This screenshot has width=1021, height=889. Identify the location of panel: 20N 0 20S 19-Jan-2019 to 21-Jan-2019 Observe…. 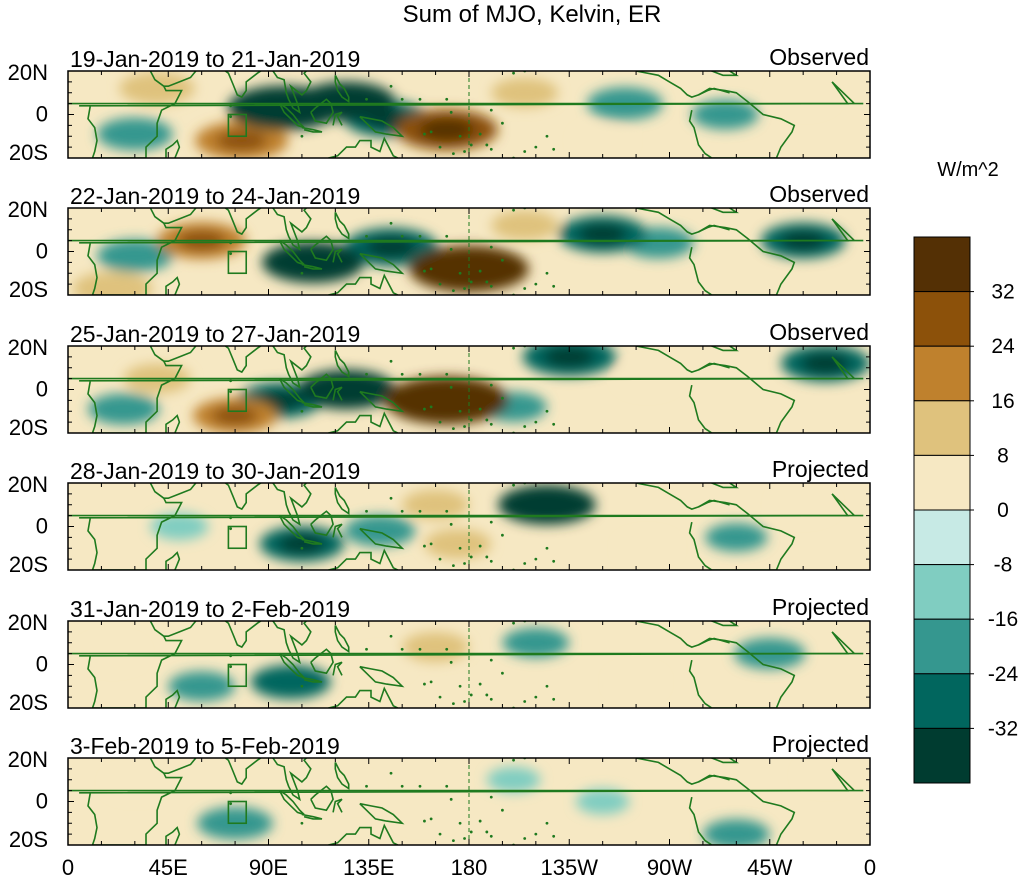
(439, 104).